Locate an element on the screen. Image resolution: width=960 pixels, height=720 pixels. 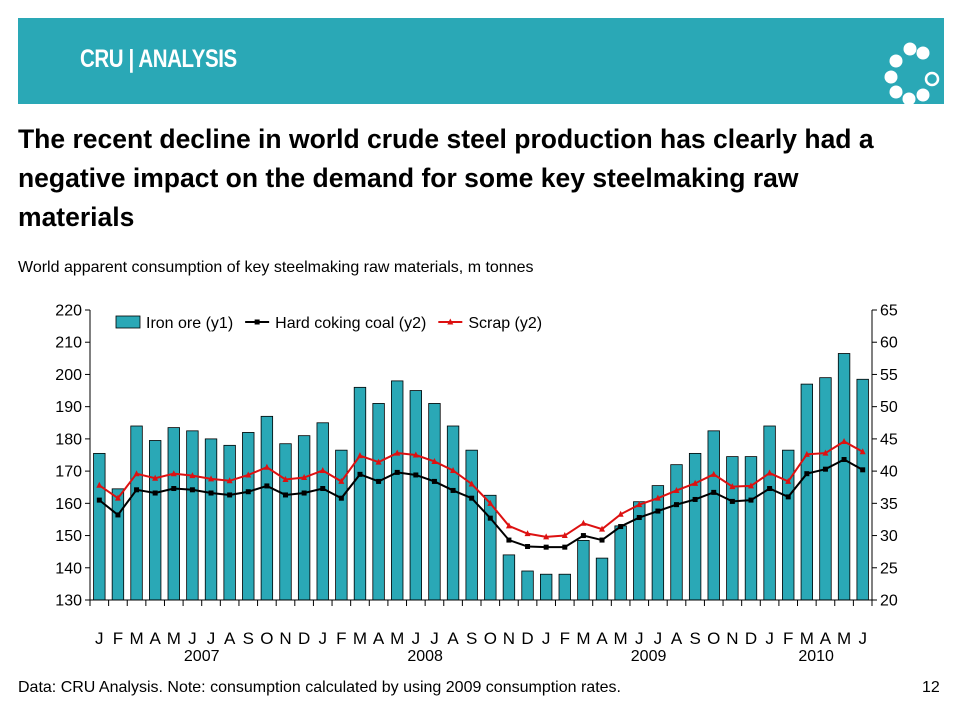
y2-tick-label: 45 is located at coordinates (889, 439).